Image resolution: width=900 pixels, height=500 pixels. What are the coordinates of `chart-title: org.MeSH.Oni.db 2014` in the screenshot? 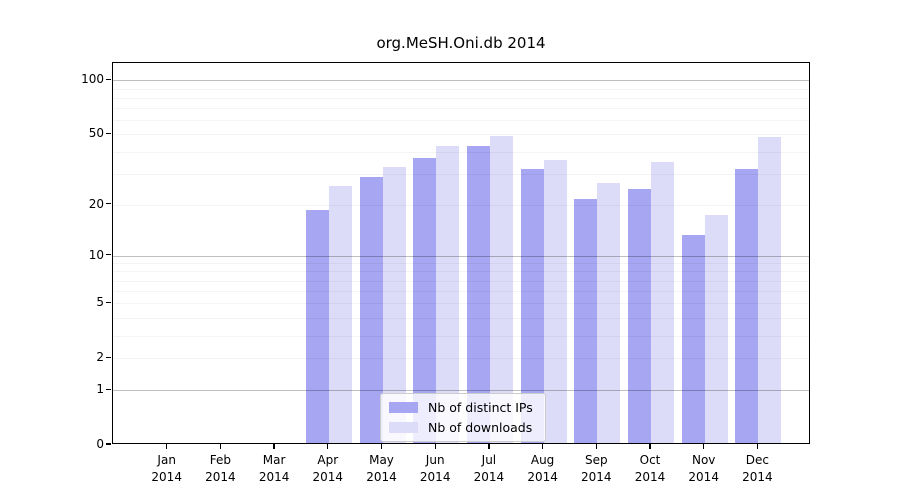 It's located at (461, 43).